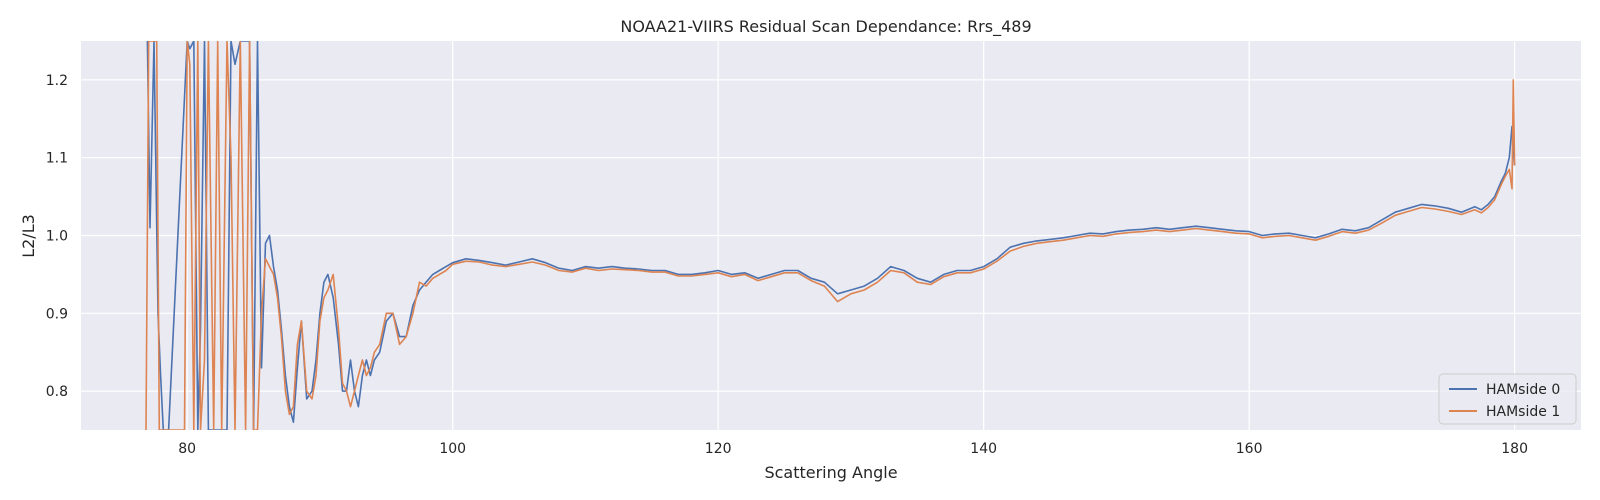  What do you see at coordinates (1507, 399) in the screenshot?
I see `legend: HAMside 0 HAMside 1` at bounding box center [1507, 399].